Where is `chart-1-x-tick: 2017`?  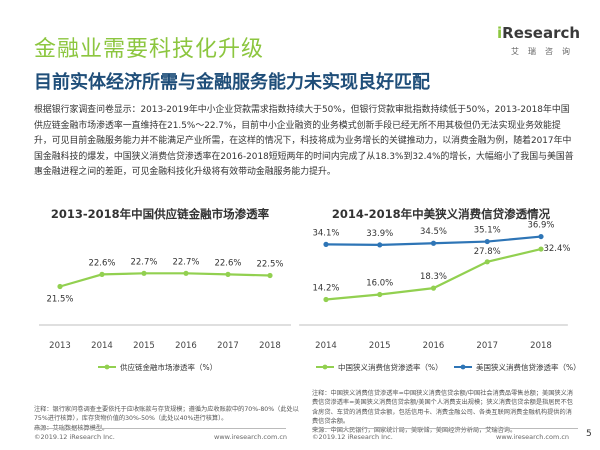
chart-1-x-tick: 2017 is located at coordinates (228, 346).